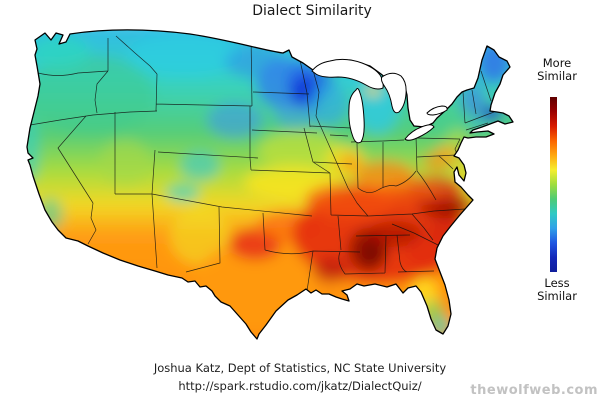  What do you see at coordinates (437, 110) in the screenshot?
I see `lake-ontario` at bounding box center [437, 110].